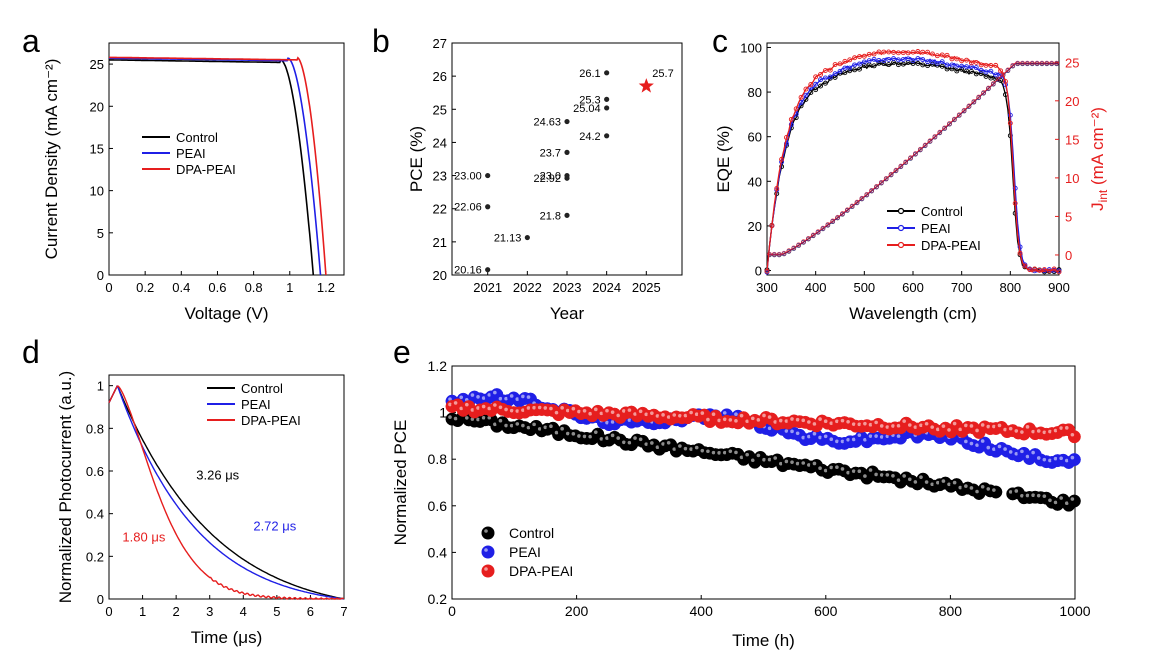 This screenshot has height=653, width=1161. Describe the element at coordinates (913, 287) in the screenshot. I see `x-tick-label: 600` at that location.